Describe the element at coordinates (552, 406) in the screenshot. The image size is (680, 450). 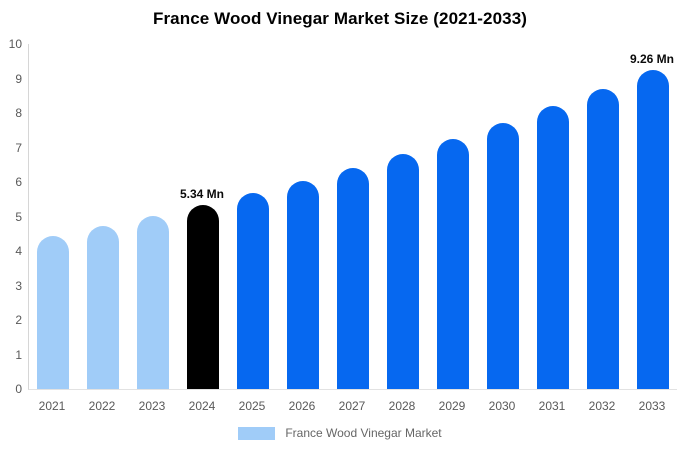
I see `x-tick-2031: 2031` at that location.